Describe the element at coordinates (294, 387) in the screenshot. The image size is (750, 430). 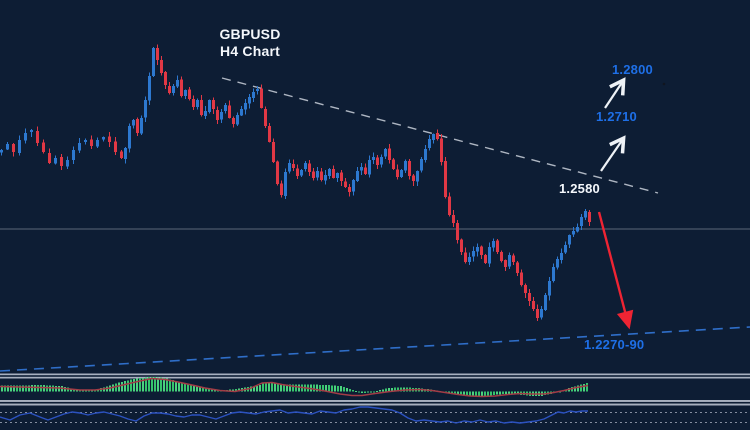
I see `signal-line` at that location.